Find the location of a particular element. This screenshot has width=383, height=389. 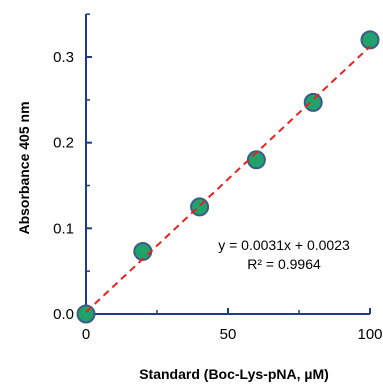

y-tick-label: 0.2 is located at coordinates (63, 143).